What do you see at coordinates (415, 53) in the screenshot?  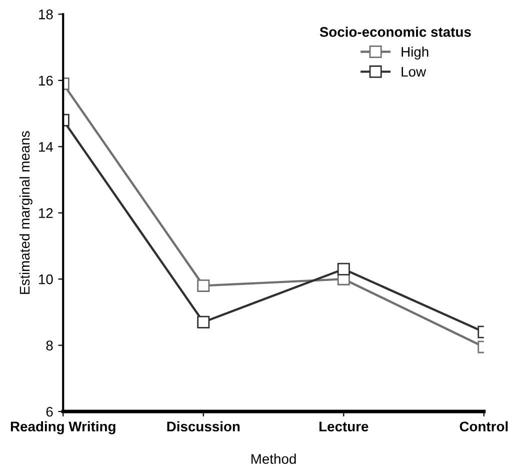 I see `legend-label: High` at bounding box center [415, 53].